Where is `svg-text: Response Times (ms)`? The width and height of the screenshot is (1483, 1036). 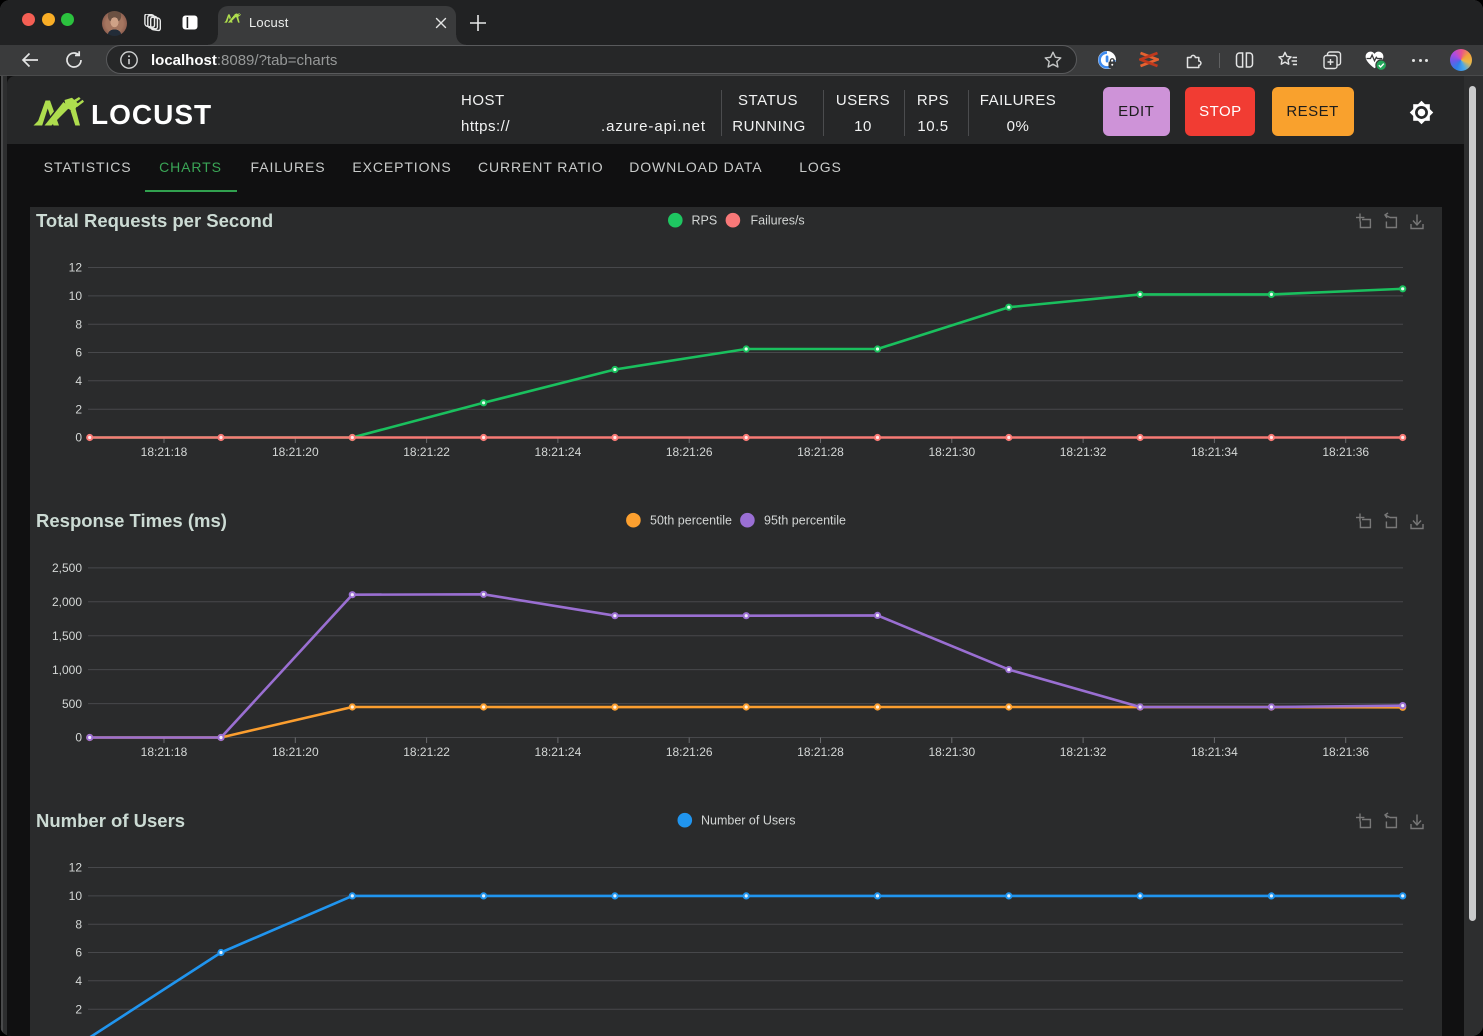
svg-text: Response Times (ms) is located at coordinates (131, 520).